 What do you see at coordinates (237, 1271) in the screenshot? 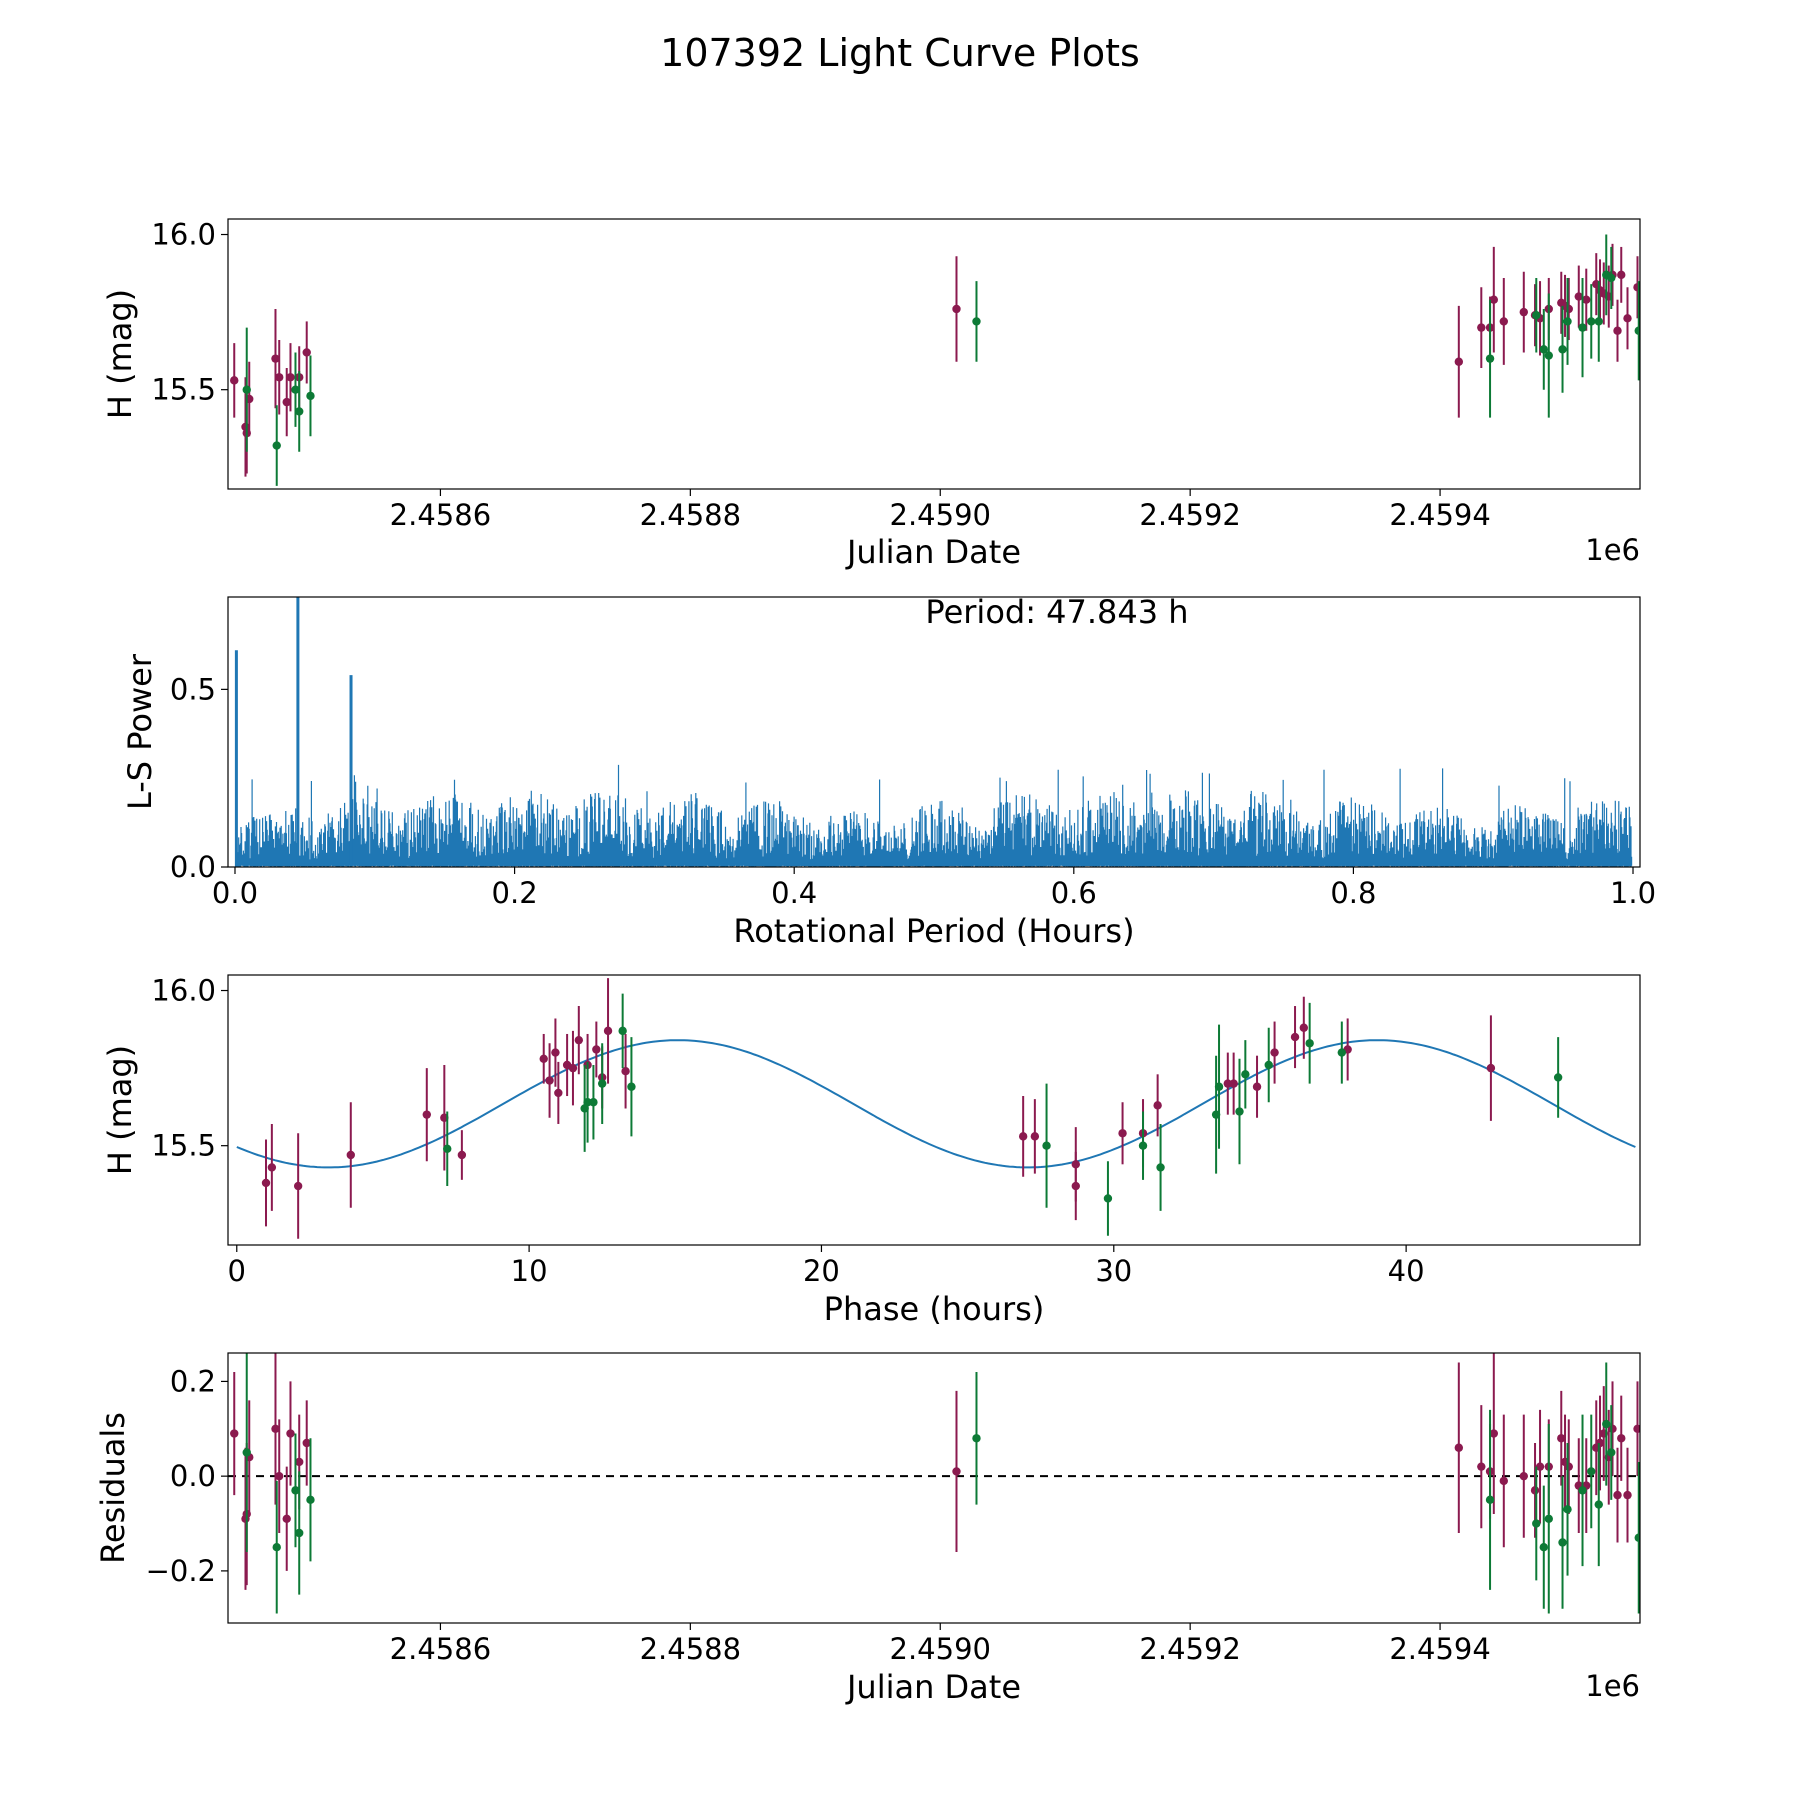
I see `phased-xtick-label: 0` at bounding box center [237, 1271].